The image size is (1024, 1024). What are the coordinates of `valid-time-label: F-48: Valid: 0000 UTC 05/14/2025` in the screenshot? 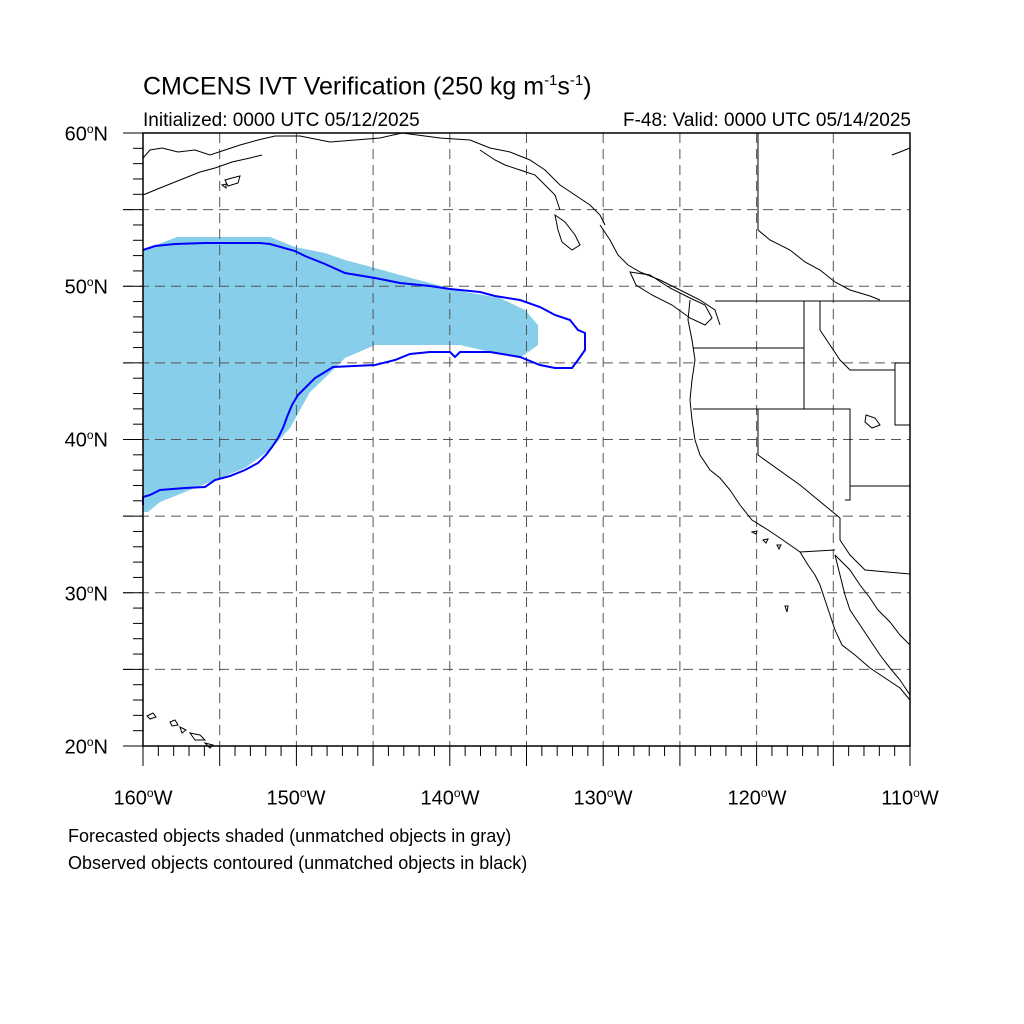 It's located at (767, 120).